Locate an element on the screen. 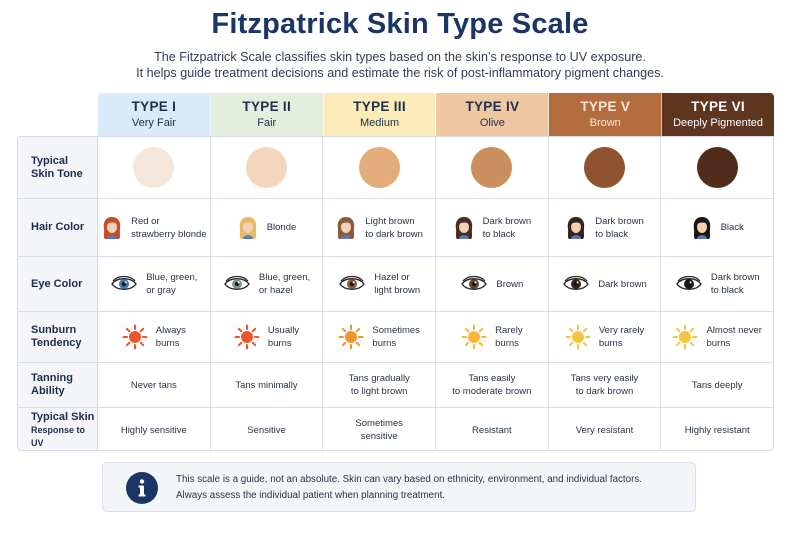 This screenshot has width=800, height=533. cell-text: Tans very easily to dark brown is located at coordinates (605, 385).